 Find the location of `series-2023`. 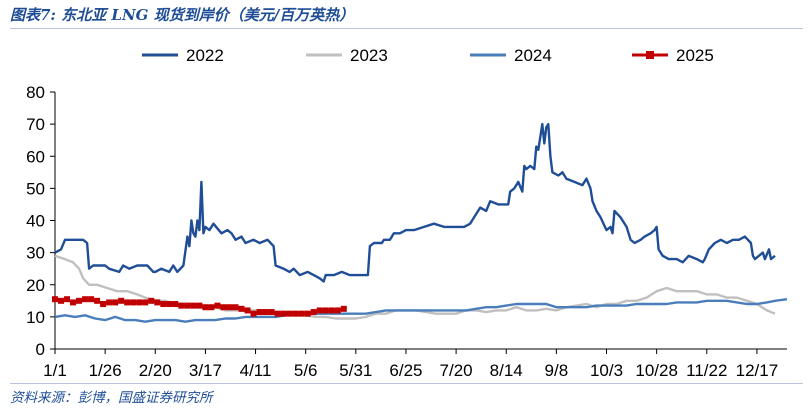

series-2023 is located at coordinates (415, 287).